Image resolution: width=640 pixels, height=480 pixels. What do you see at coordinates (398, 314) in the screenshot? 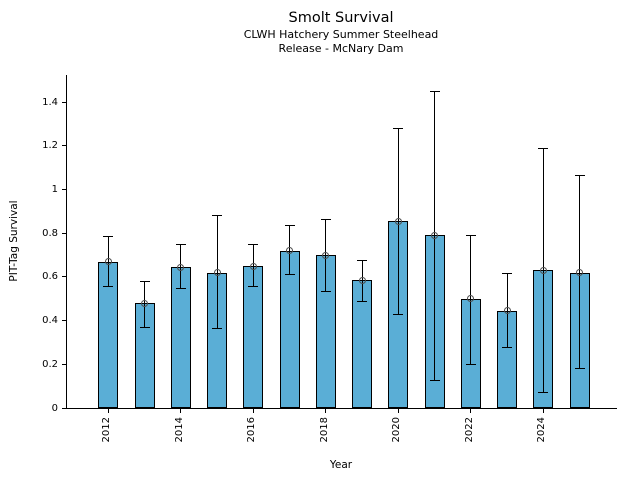
I see `error-cap-bottom-2020` at bounding box center [398, 314].